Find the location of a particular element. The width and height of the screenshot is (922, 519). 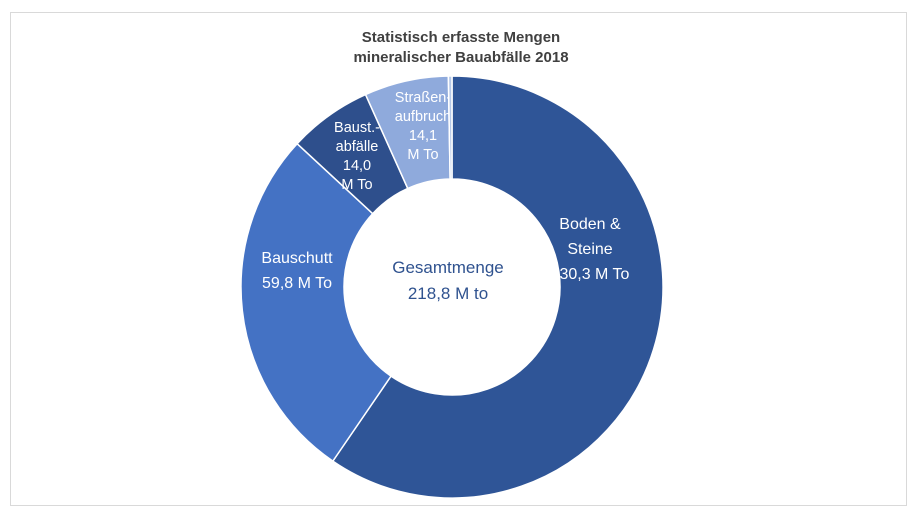

slice-label-3: Straßen-aufbruch 14,1 M To is located at coordinates (423, 126).